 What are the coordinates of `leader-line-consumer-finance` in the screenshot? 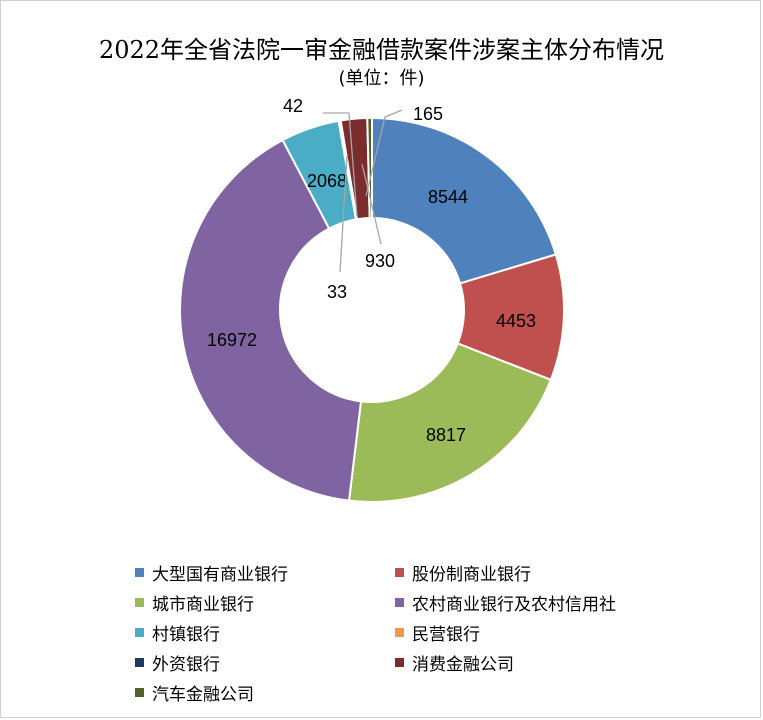 It's located at (371, 204).